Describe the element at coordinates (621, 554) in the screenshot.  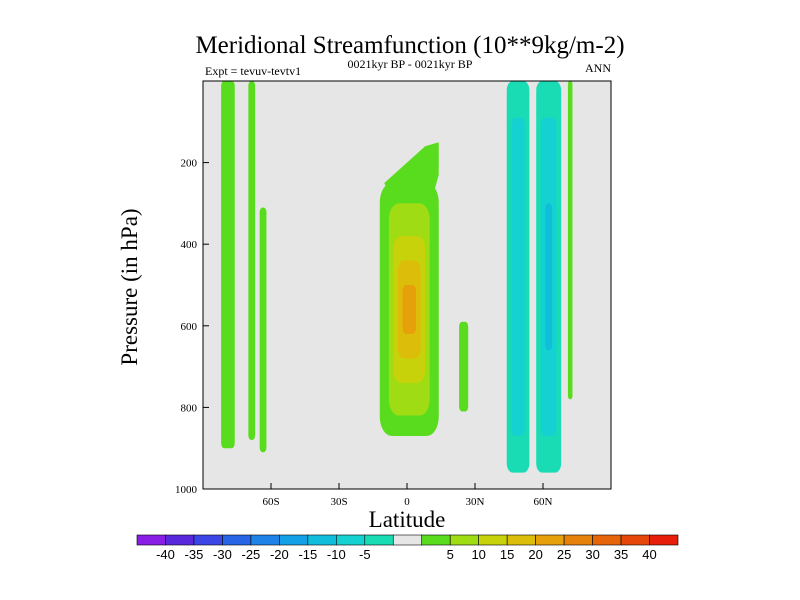
I see `colorbar-label: 35` at that location.